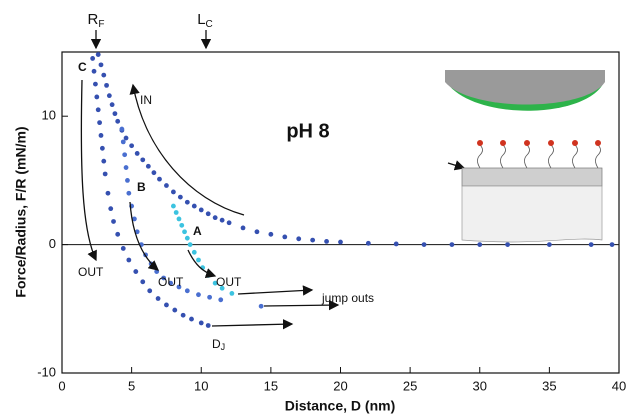  I want to click on inset, so click(525, 156).